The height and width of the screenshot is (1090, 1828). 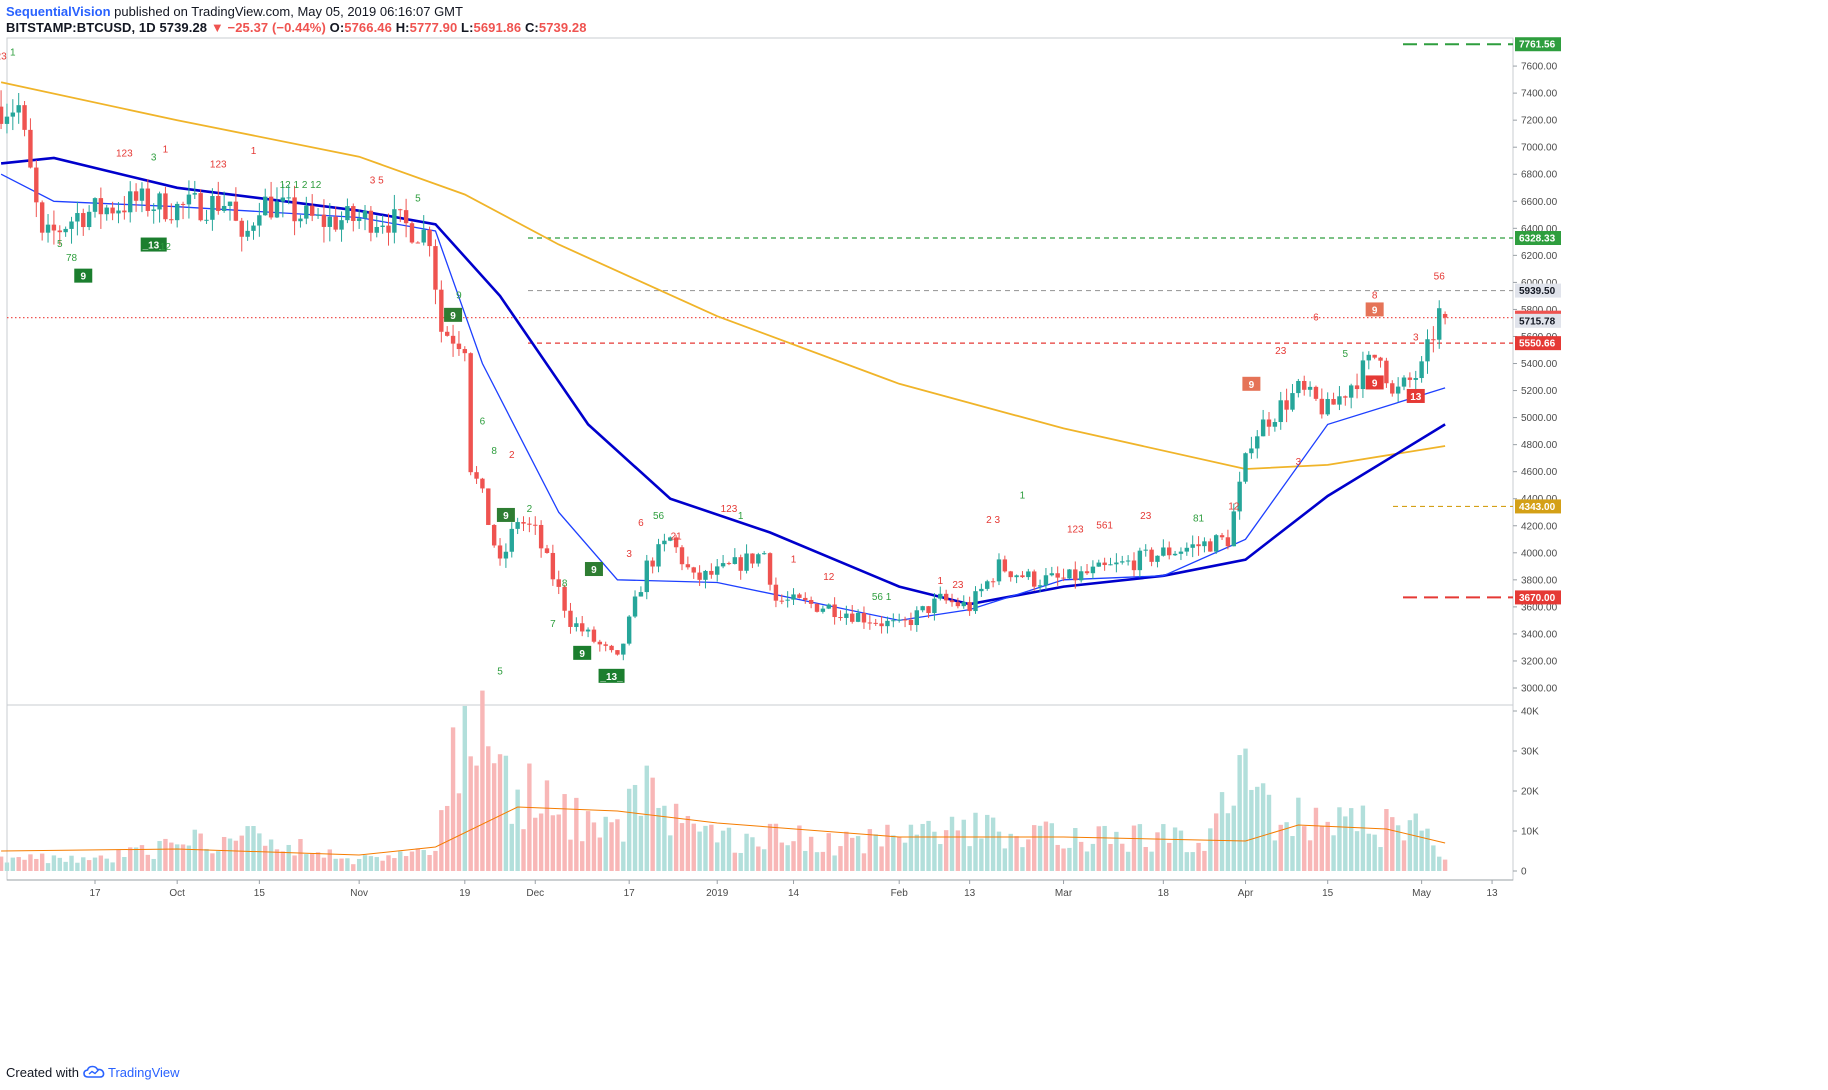 What do you see at coordinates (1539, 229) in the screenshot?
I see `price-axis-label: 6400.00` at bounding box center [1539, 229].